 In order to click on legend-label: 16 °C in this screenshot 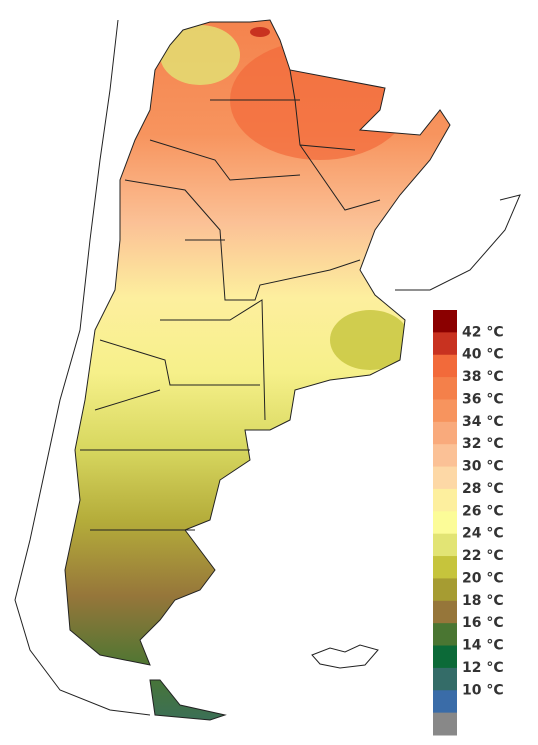, I will do `click(483, 623)`.